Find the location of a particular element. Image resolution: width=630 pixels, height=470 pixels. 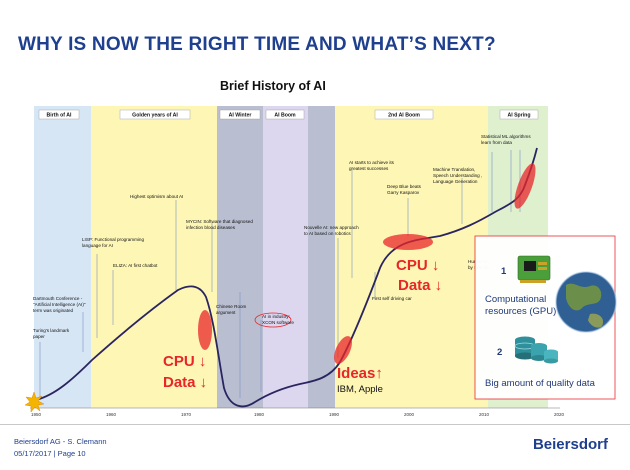

callout-cpu-2nd-boom: CPU ↓ is located at coordinates (417, 265).